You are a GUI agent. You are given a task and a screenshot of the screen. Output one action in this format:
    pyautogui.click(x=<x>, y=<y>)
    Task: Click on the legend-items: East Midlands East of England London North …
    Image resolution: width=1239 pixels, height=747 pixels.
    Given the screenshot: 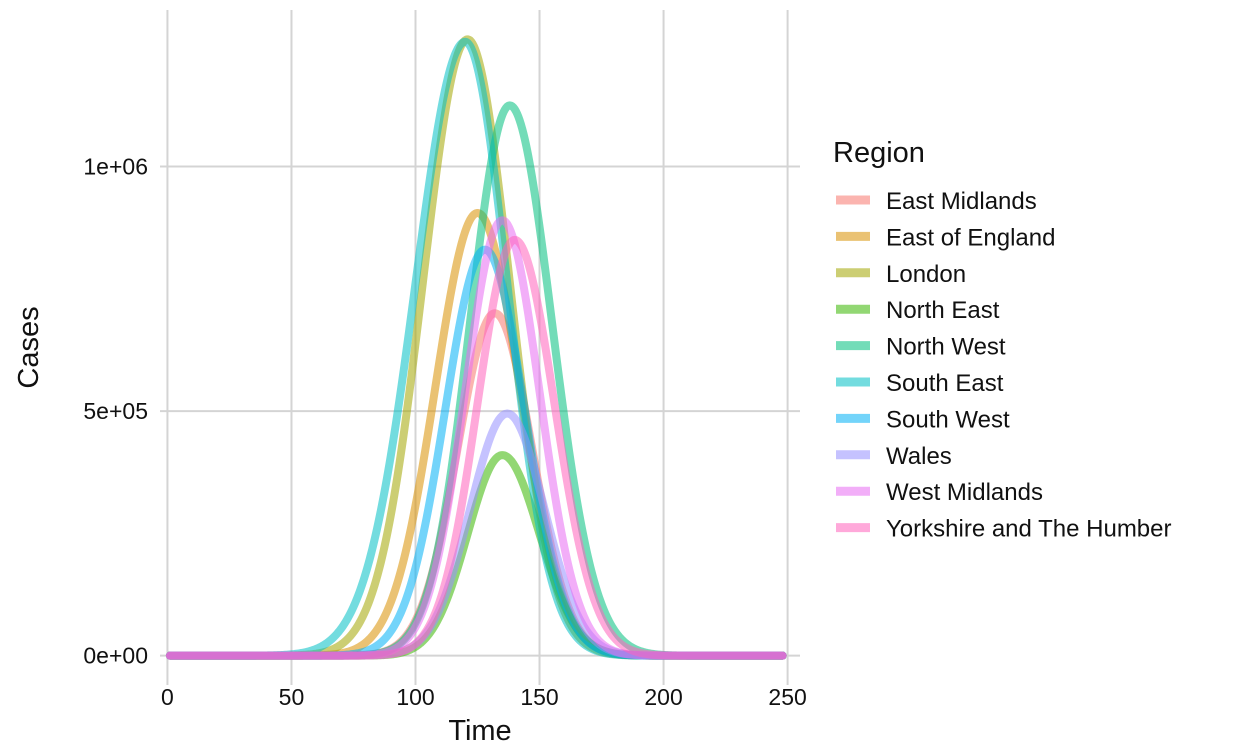 What is the action you would take?
    pyautogui.click(x=1004, y=365)
    